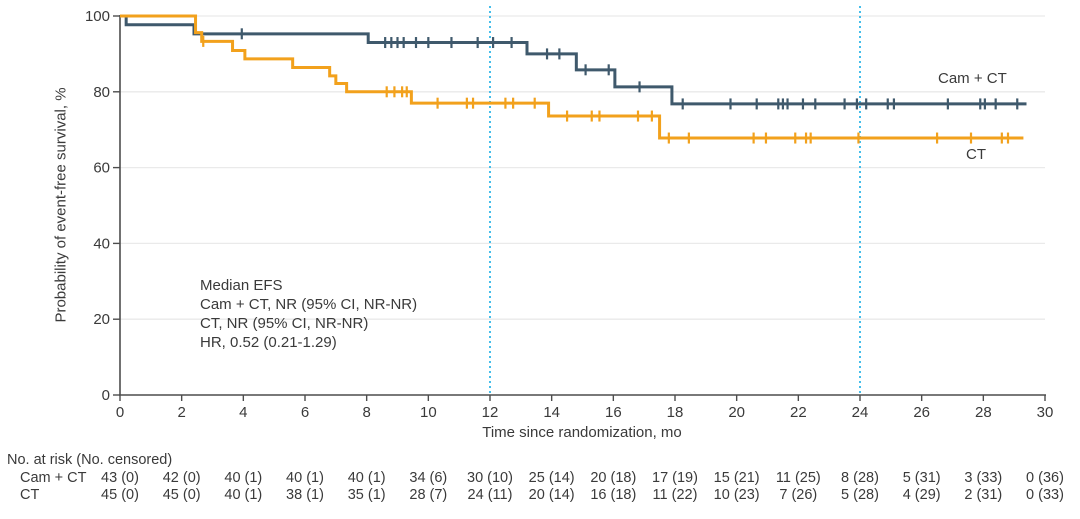 The width and height of the screenshot is (1080, 519). Describe the element at coordinates (490, 478) in the screenshot. I see `risk-cell: 30 (10)` at that location.